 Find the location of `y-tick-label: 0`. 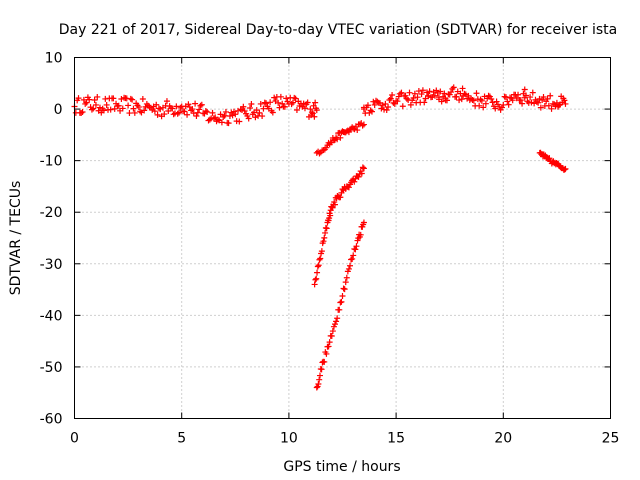

y-tick-label: 0 is located at coordinates (58, 110).